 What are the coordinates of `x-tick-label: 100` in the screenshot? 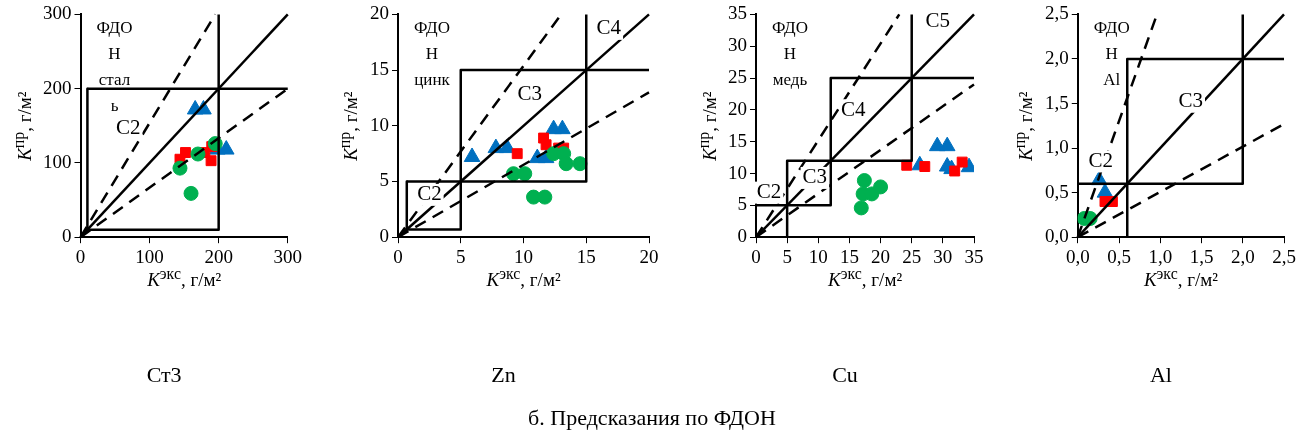 It's located at (149, 256).